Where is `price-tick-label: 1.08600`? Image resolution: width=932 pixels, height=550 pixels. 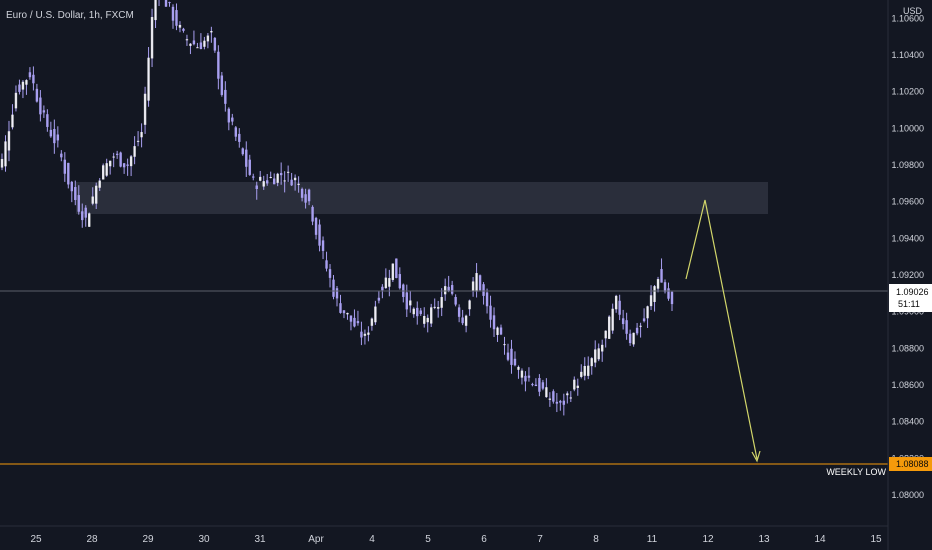
price-tick-label: 1.08600 is located at coordinates (907, 385).